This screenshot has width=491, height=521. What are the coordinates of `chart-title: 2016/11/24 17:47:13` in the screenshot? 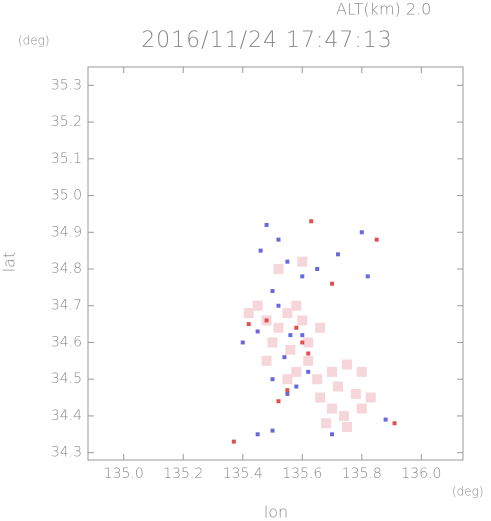 It's located at (267, 40).